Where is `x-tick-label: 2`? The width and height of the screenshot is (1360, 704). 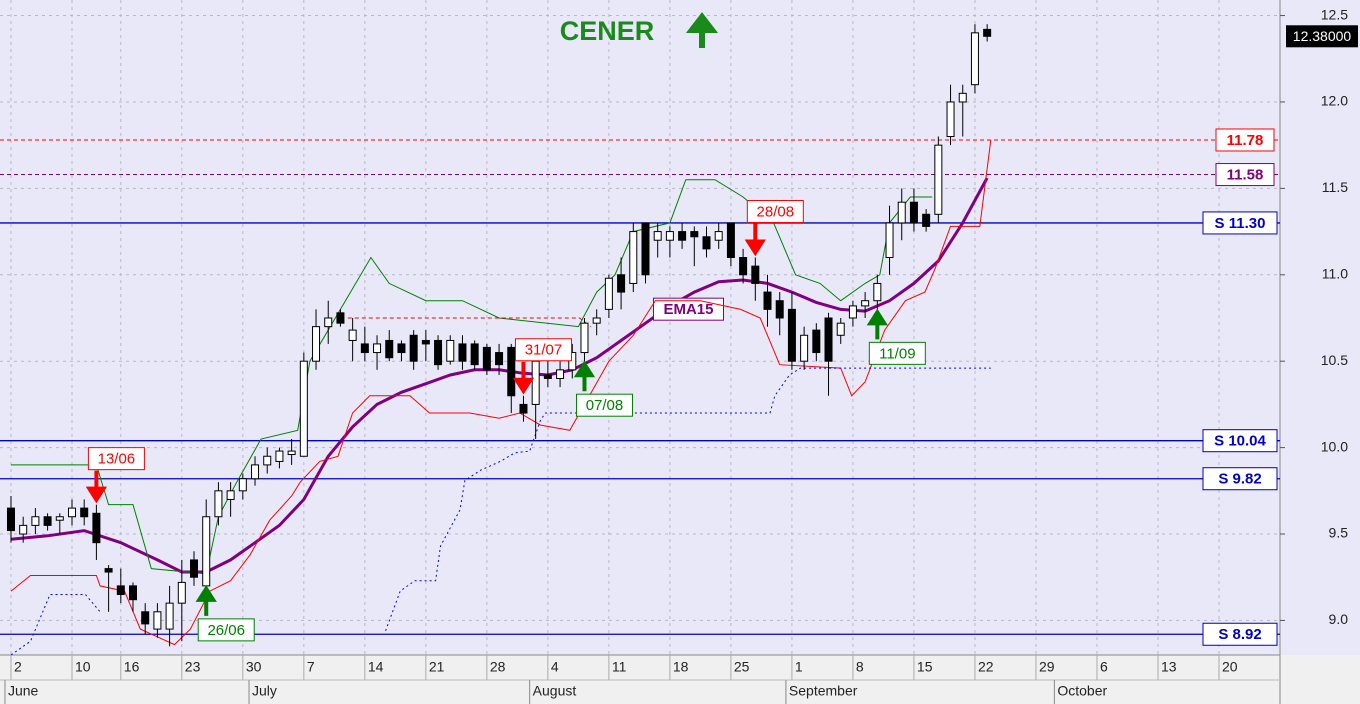 x-tick-label: 2 is located at coordinates (18, 667).